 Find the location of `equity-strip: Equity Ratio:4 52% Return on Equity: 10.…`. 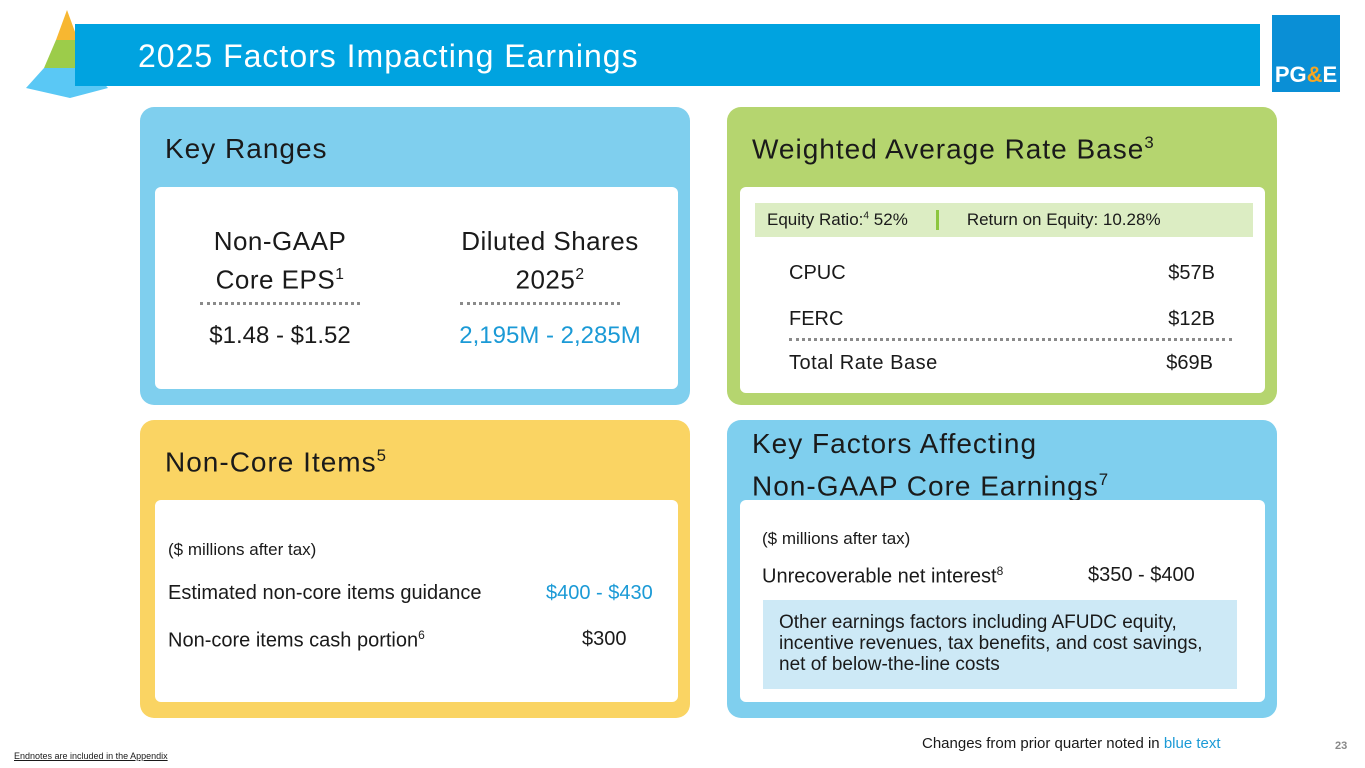

equity-strip: Equity Ratio:4 52% Return on Equity: 10.… is located at coordinates (1004, 220).